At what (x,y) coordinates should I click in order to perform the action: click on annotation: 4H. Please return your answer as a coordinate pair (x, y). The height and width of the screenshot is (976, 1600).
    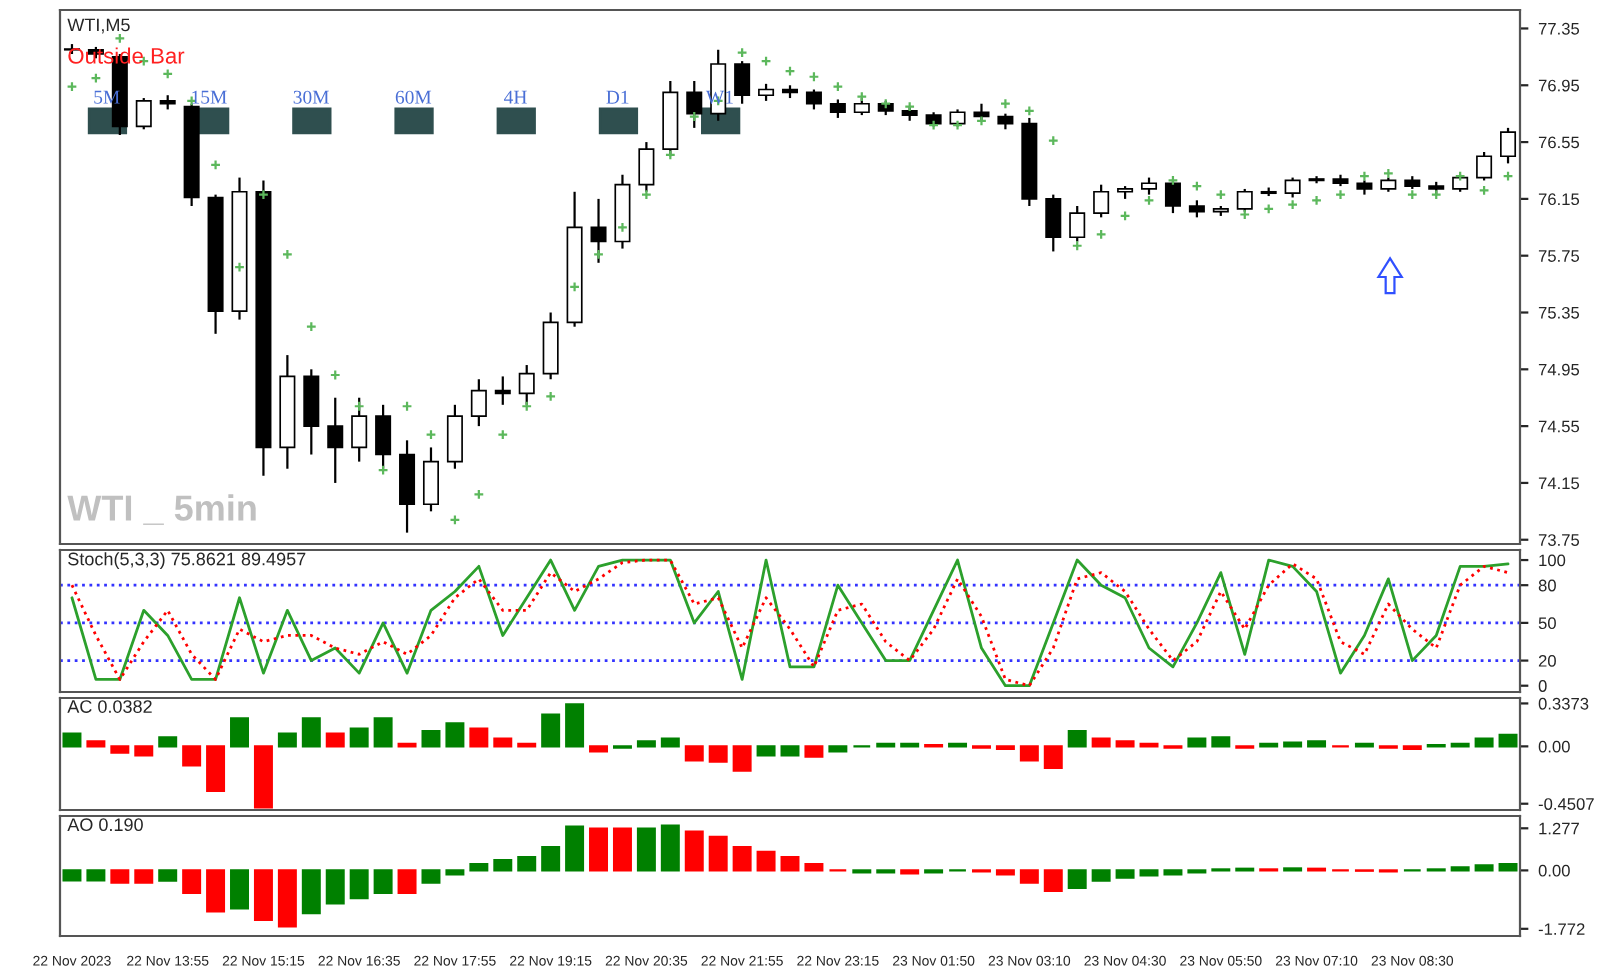
    Looking at the image, I should click on (515, 97).